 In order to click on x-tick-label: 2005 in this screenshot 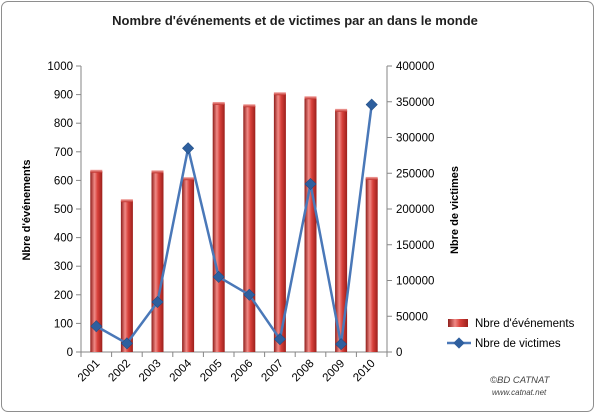, I will do `click(211, 371)`.